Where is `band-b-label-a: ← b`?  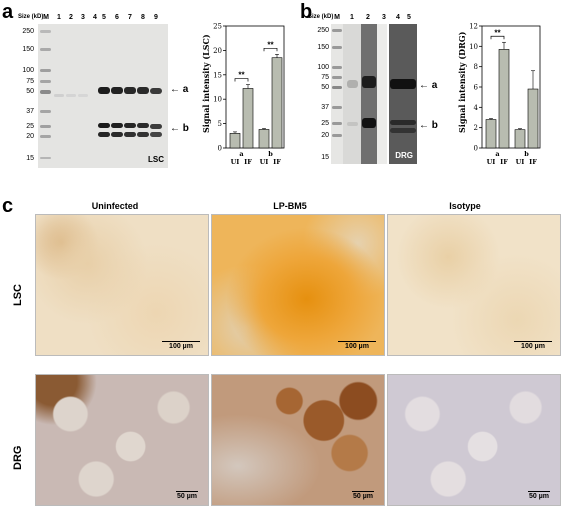
band-b-label-a: ← b is located at coordinates (179, 128).